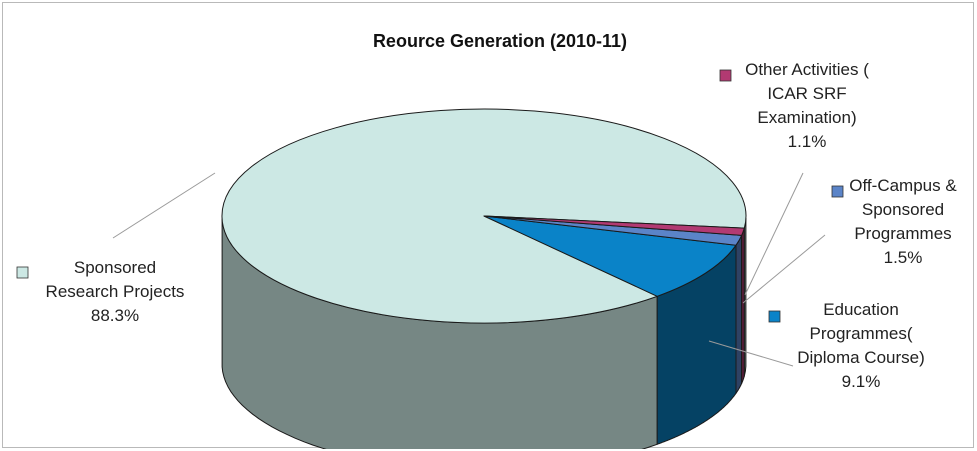 Image resolution: width=977 pixels, height=451 pixels. I want to click on slice-label-0-line-2: 88.3%, so click(115, 315).